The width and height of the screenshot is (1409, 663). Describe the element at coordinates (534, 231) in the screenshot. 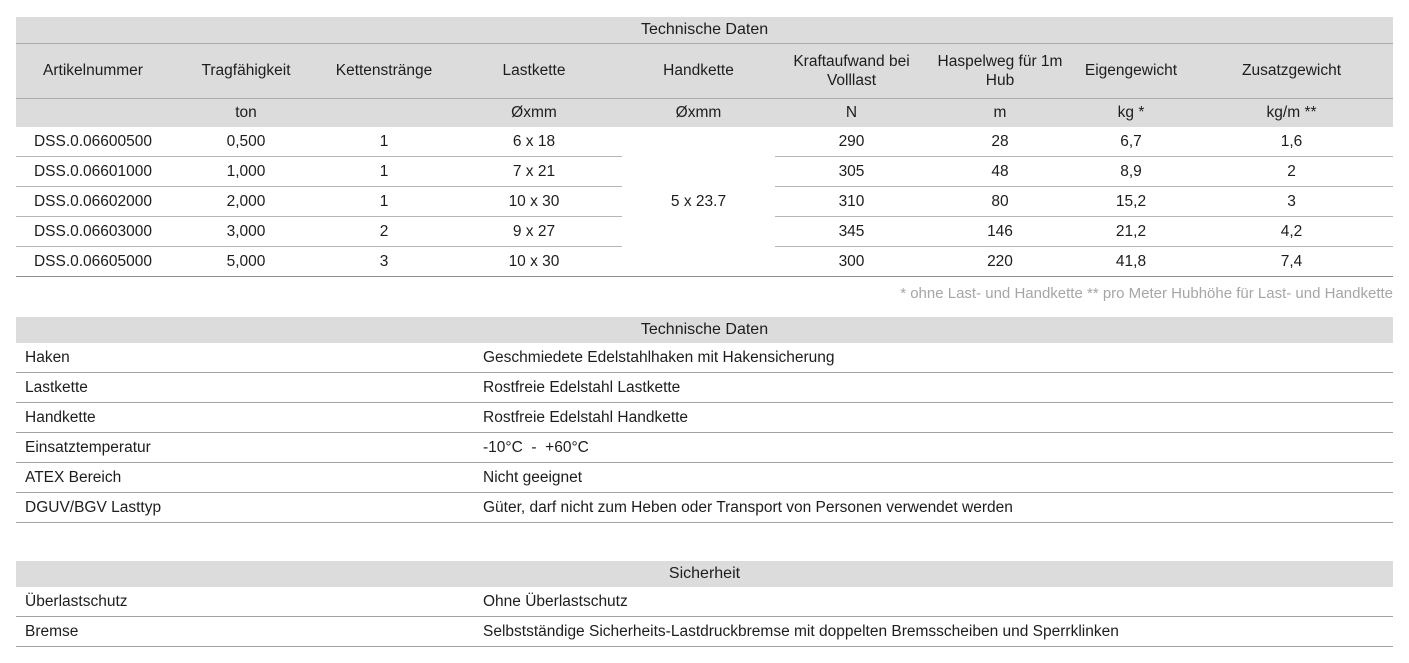

I see `spec-cell: 9 x 27` at that location.